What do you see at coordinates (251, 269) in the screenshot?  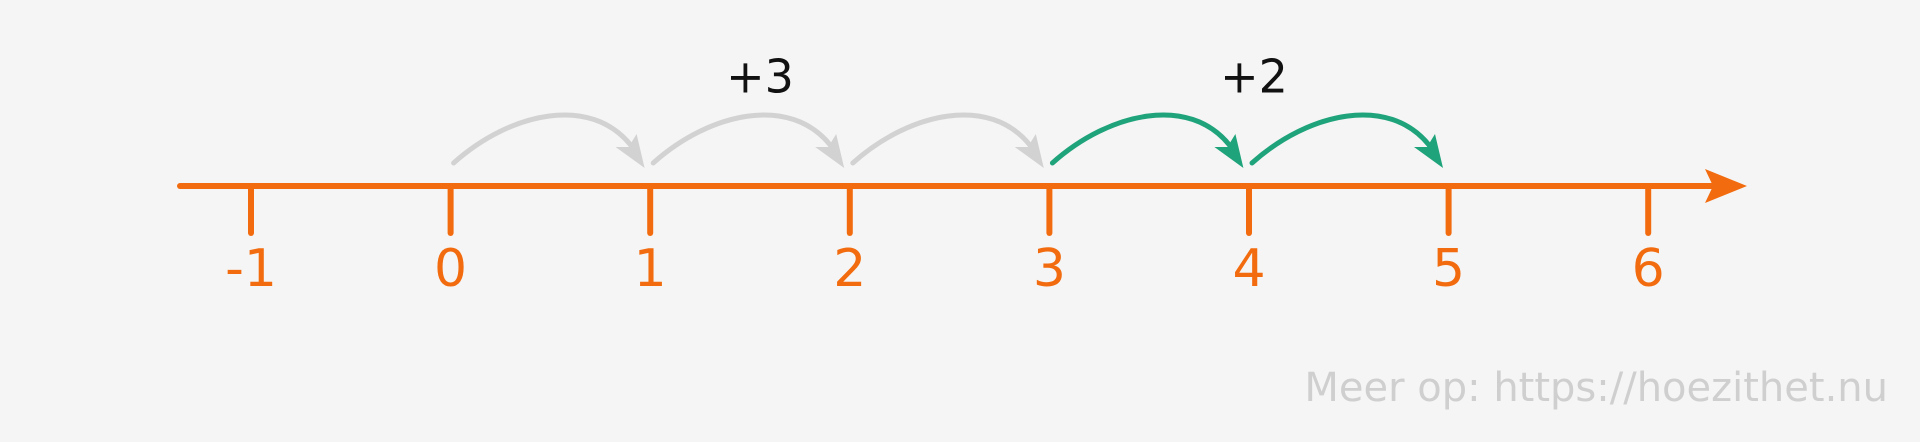 I see `tick-label: -1` at bounding box center [251, 269].